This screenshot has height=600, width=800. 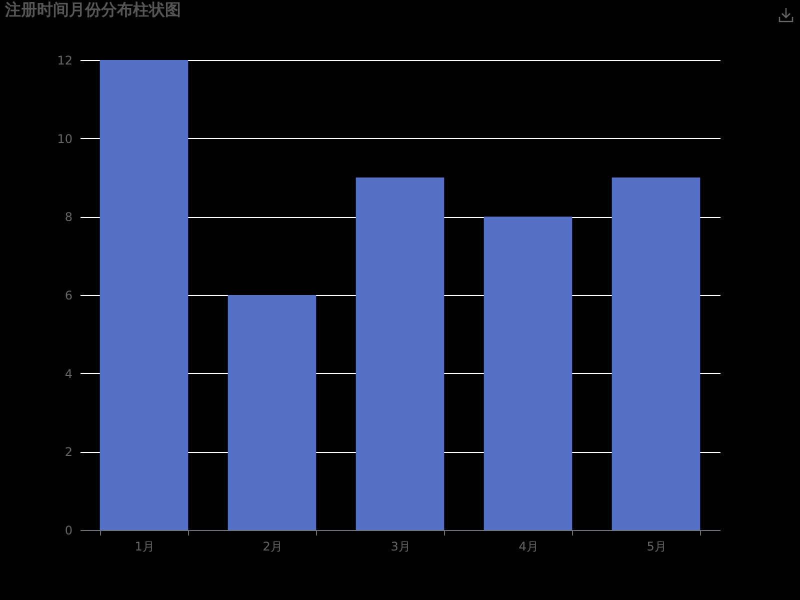 I want to click on y-tick-label: 8, so click(x=68, y=217).